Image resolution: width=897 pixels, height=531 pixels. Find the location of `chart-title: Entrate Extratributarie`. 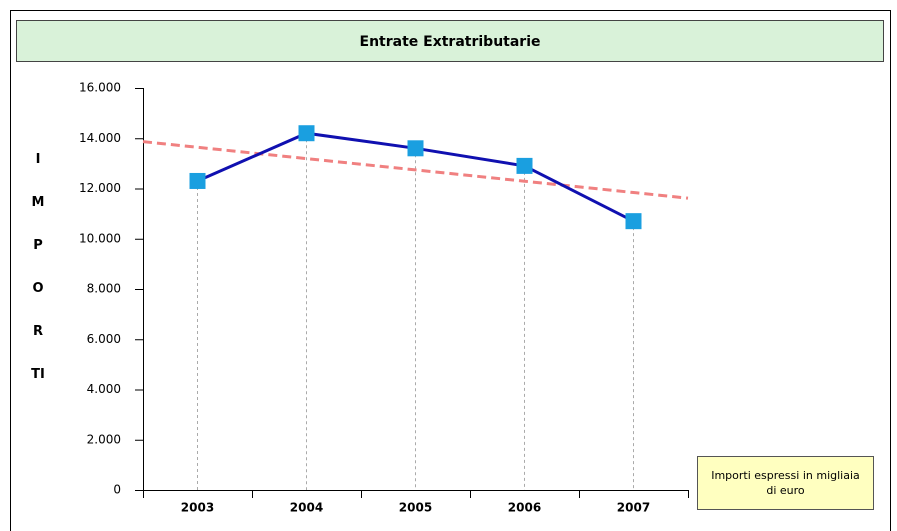

chart-title: Entrate Extratributarie is located at coordinates (450, 42).